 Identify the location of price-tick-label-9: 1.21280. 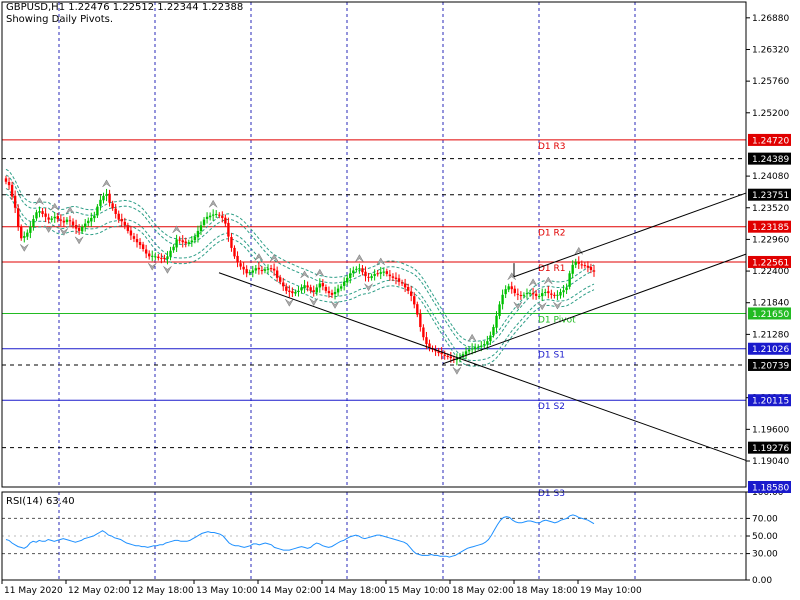
(770, 335).